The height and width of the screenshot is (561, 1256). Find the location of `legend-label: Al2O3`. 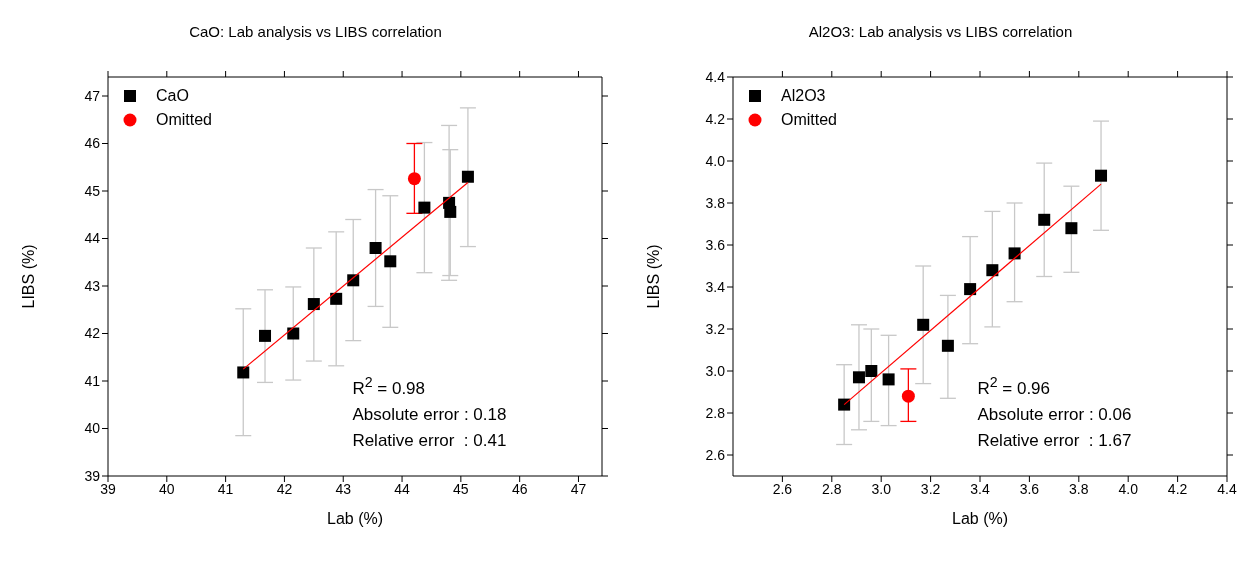

legend-label: Al2O3 is located at coordinates (803, 96).